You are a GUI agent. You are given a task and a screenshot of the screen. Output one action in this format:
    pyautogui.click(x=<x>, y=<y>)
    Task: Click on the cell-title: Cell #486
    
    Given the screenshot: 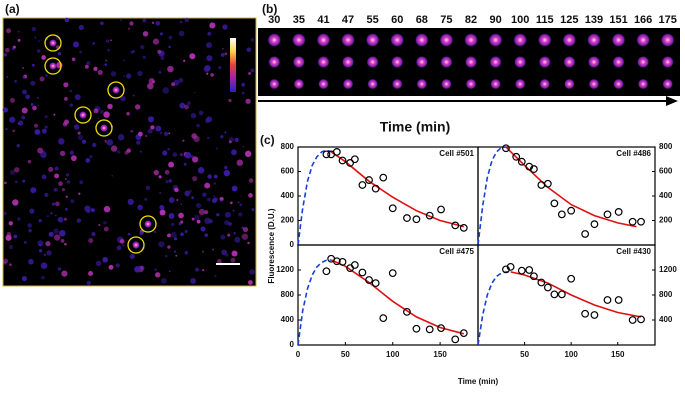 What is the action you would take?
    pyautogui.click(x=633, y=153)
    